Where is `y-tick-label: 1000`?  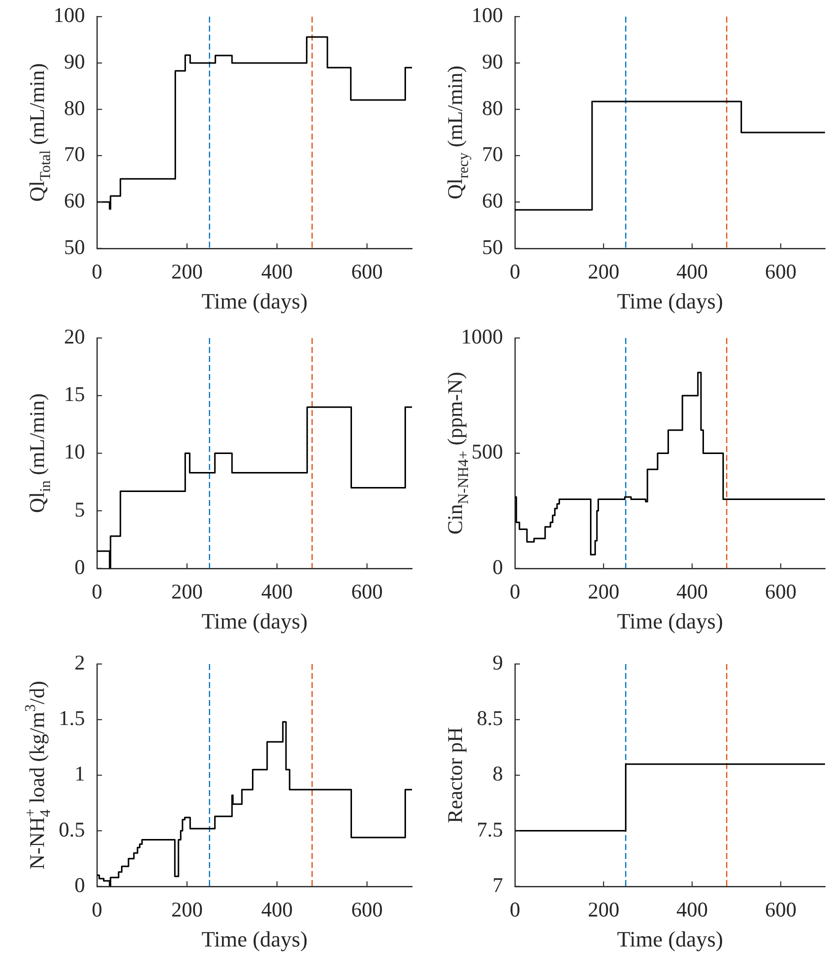 y-tick-label: 1000 is located at coordinates (482, 336).